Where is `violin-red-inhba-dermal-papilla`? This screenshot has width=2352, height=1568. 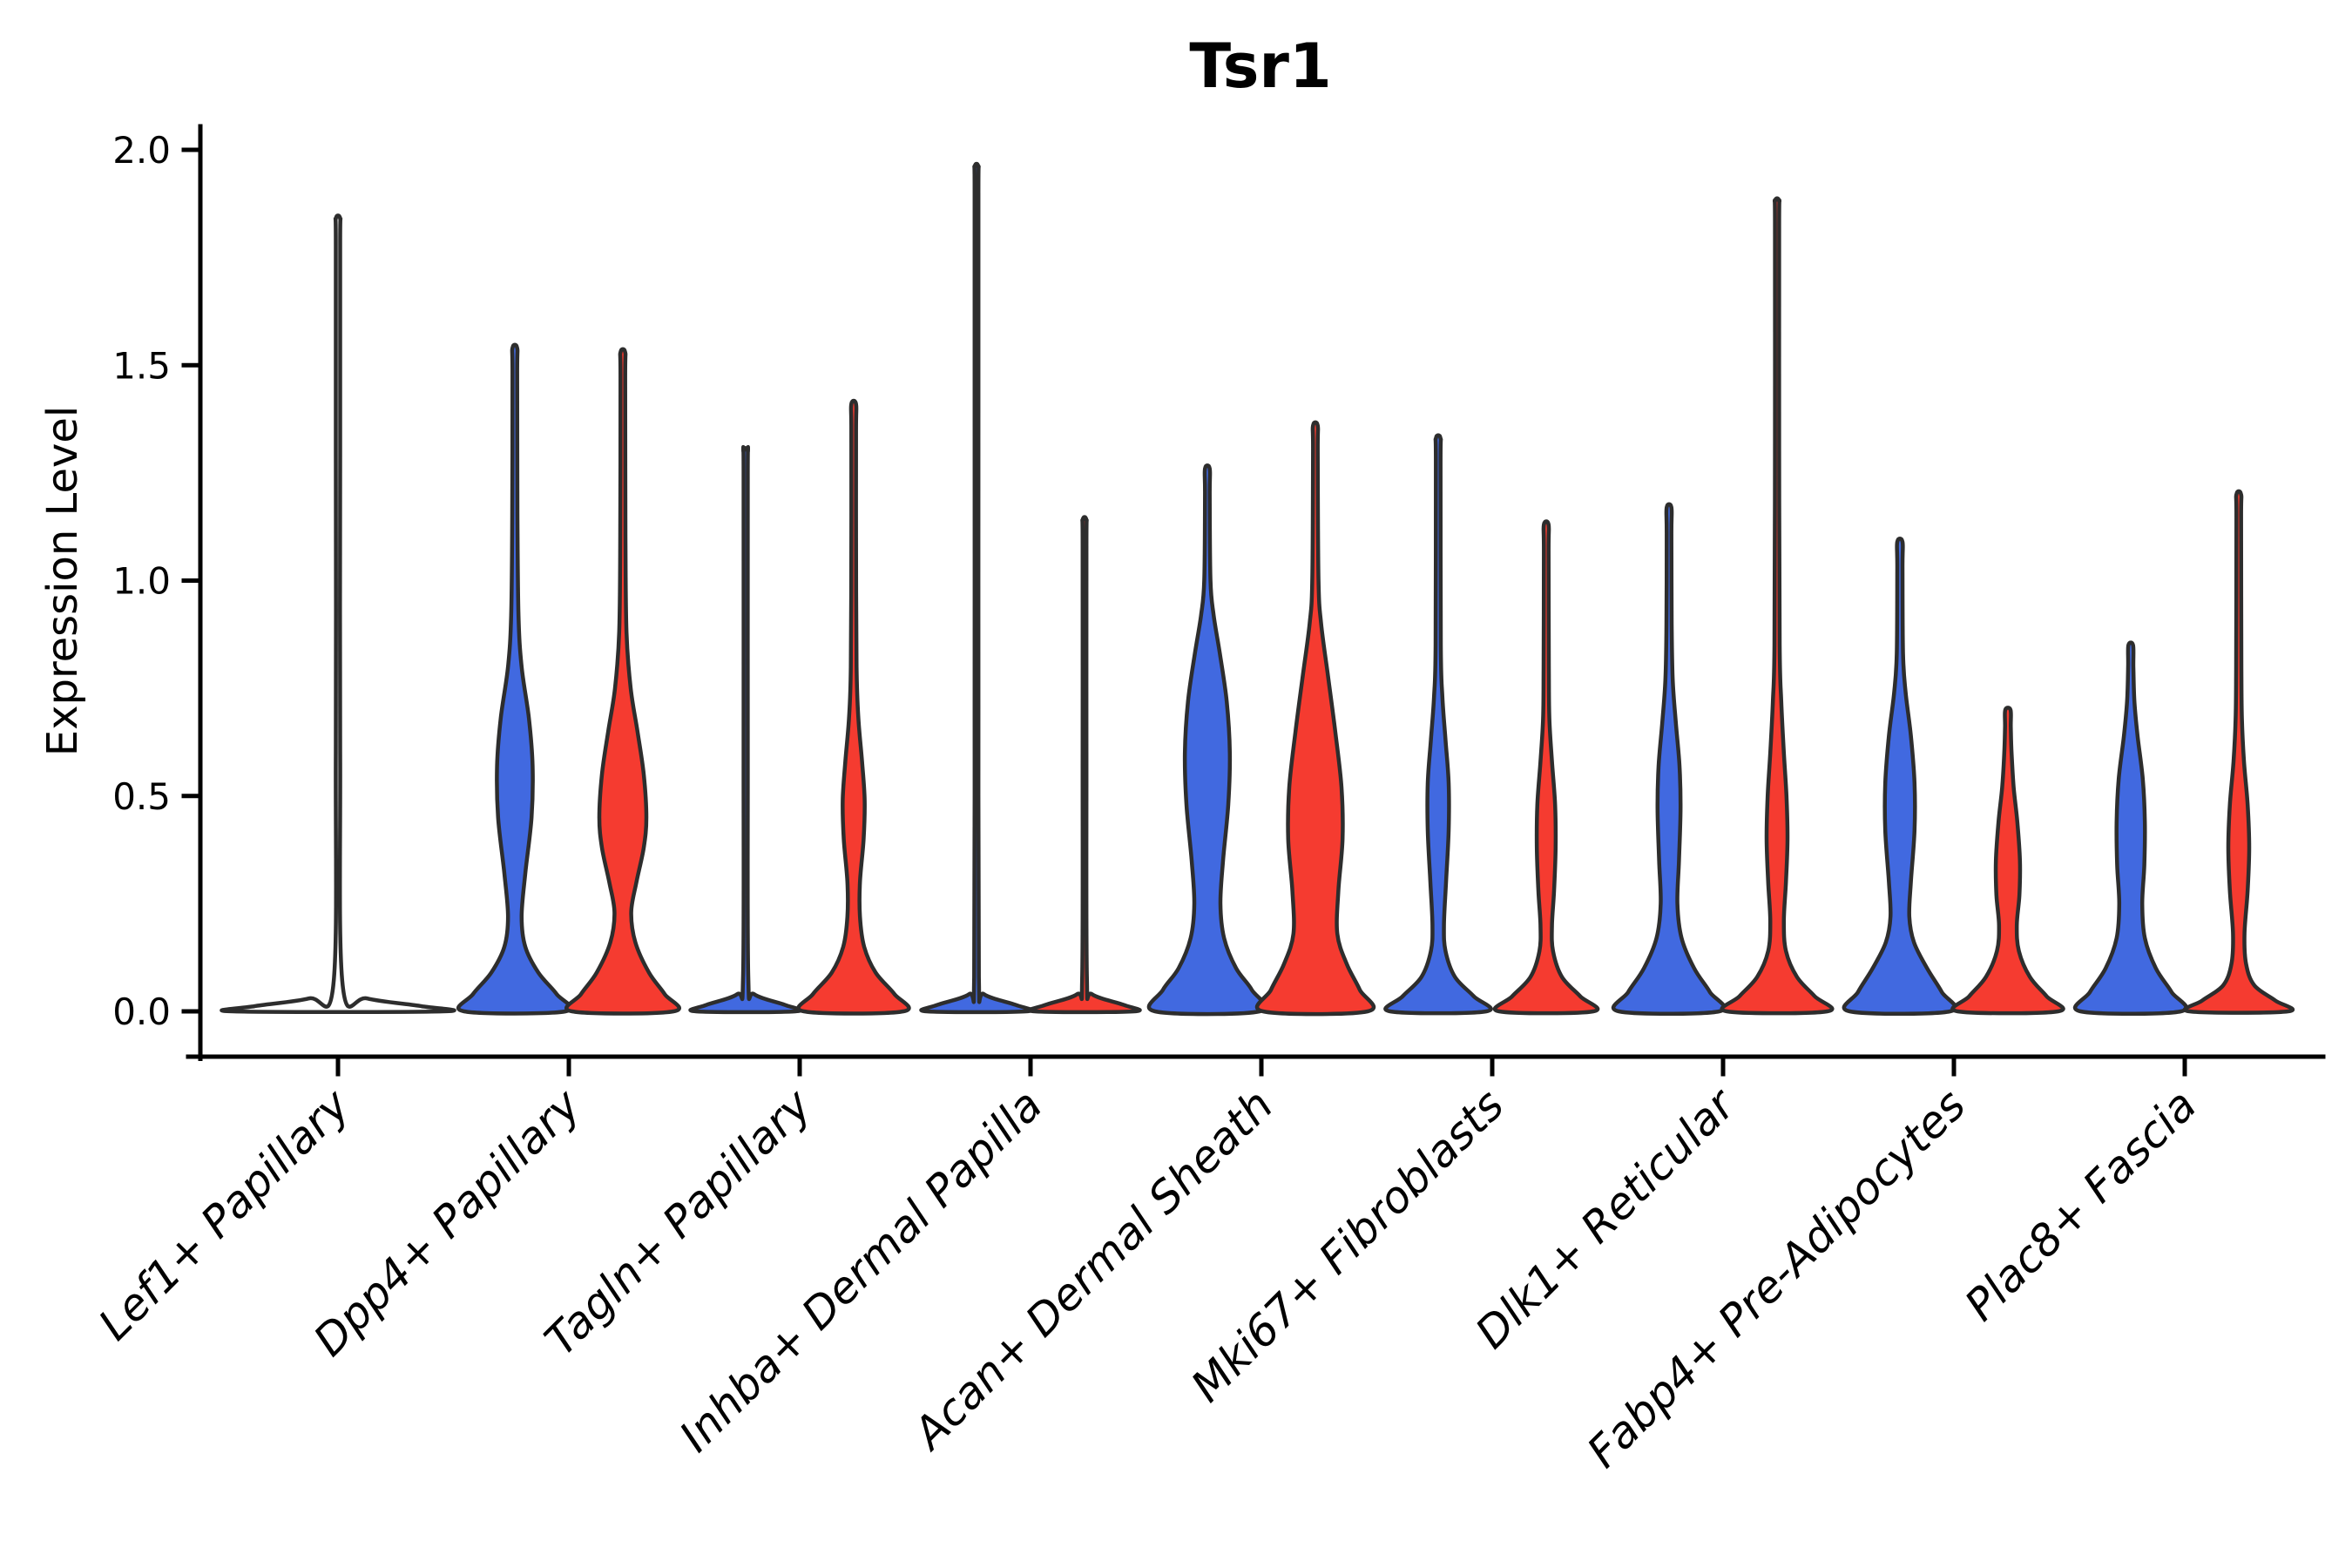 violin-red-inhba-dermal-papilla is located at coordinates (1084, 765).